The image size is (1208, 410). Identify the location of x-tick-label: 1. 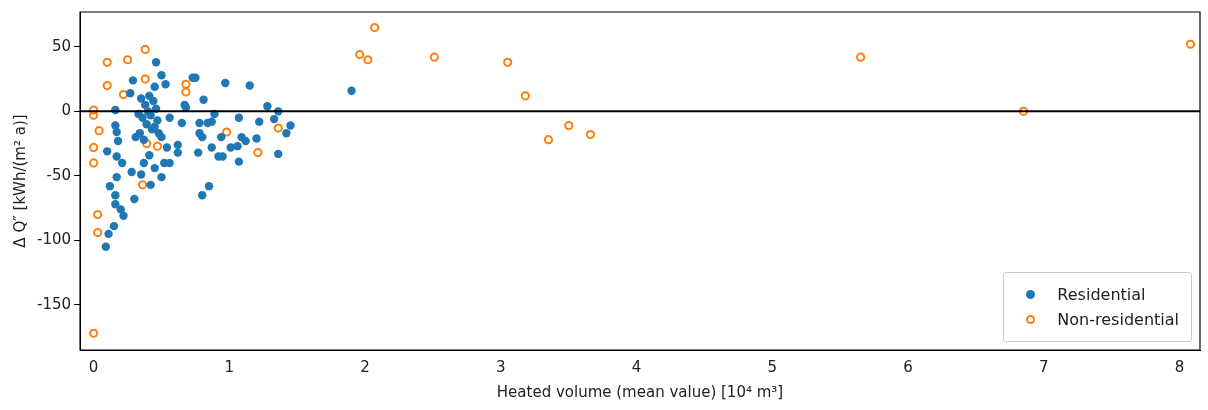
(229, 366).